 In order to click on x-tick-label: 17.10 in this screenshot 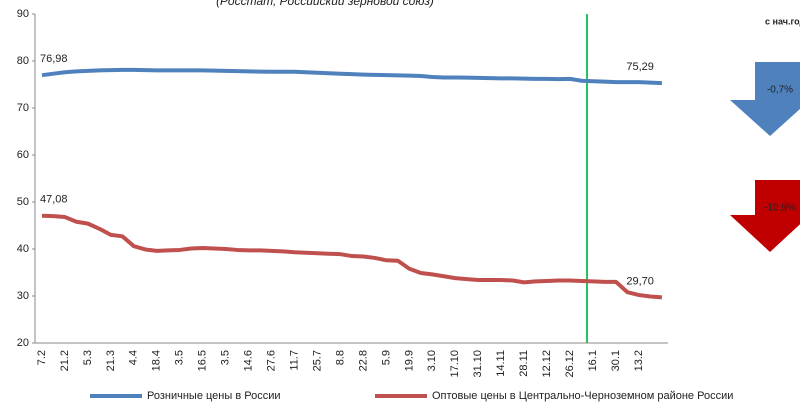, I will do `click(455, 364)`.